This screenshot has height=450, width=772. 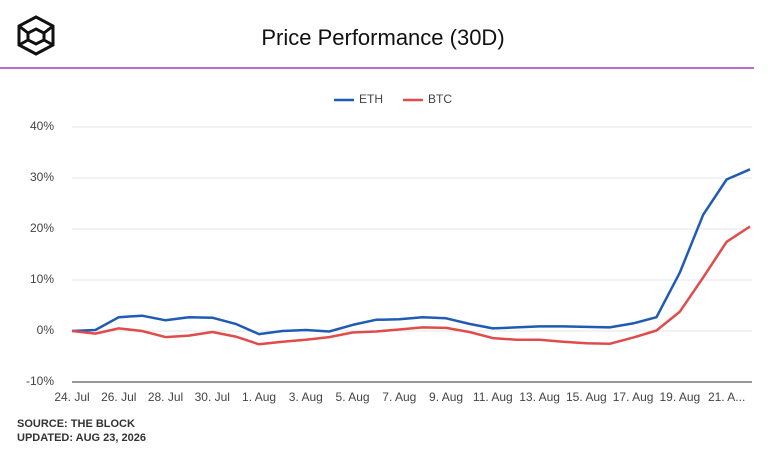 What do you see at coordinates (42, 126) in the screenshot?
I see `y-tick-label: 40%` at bounding box center [42, 126].